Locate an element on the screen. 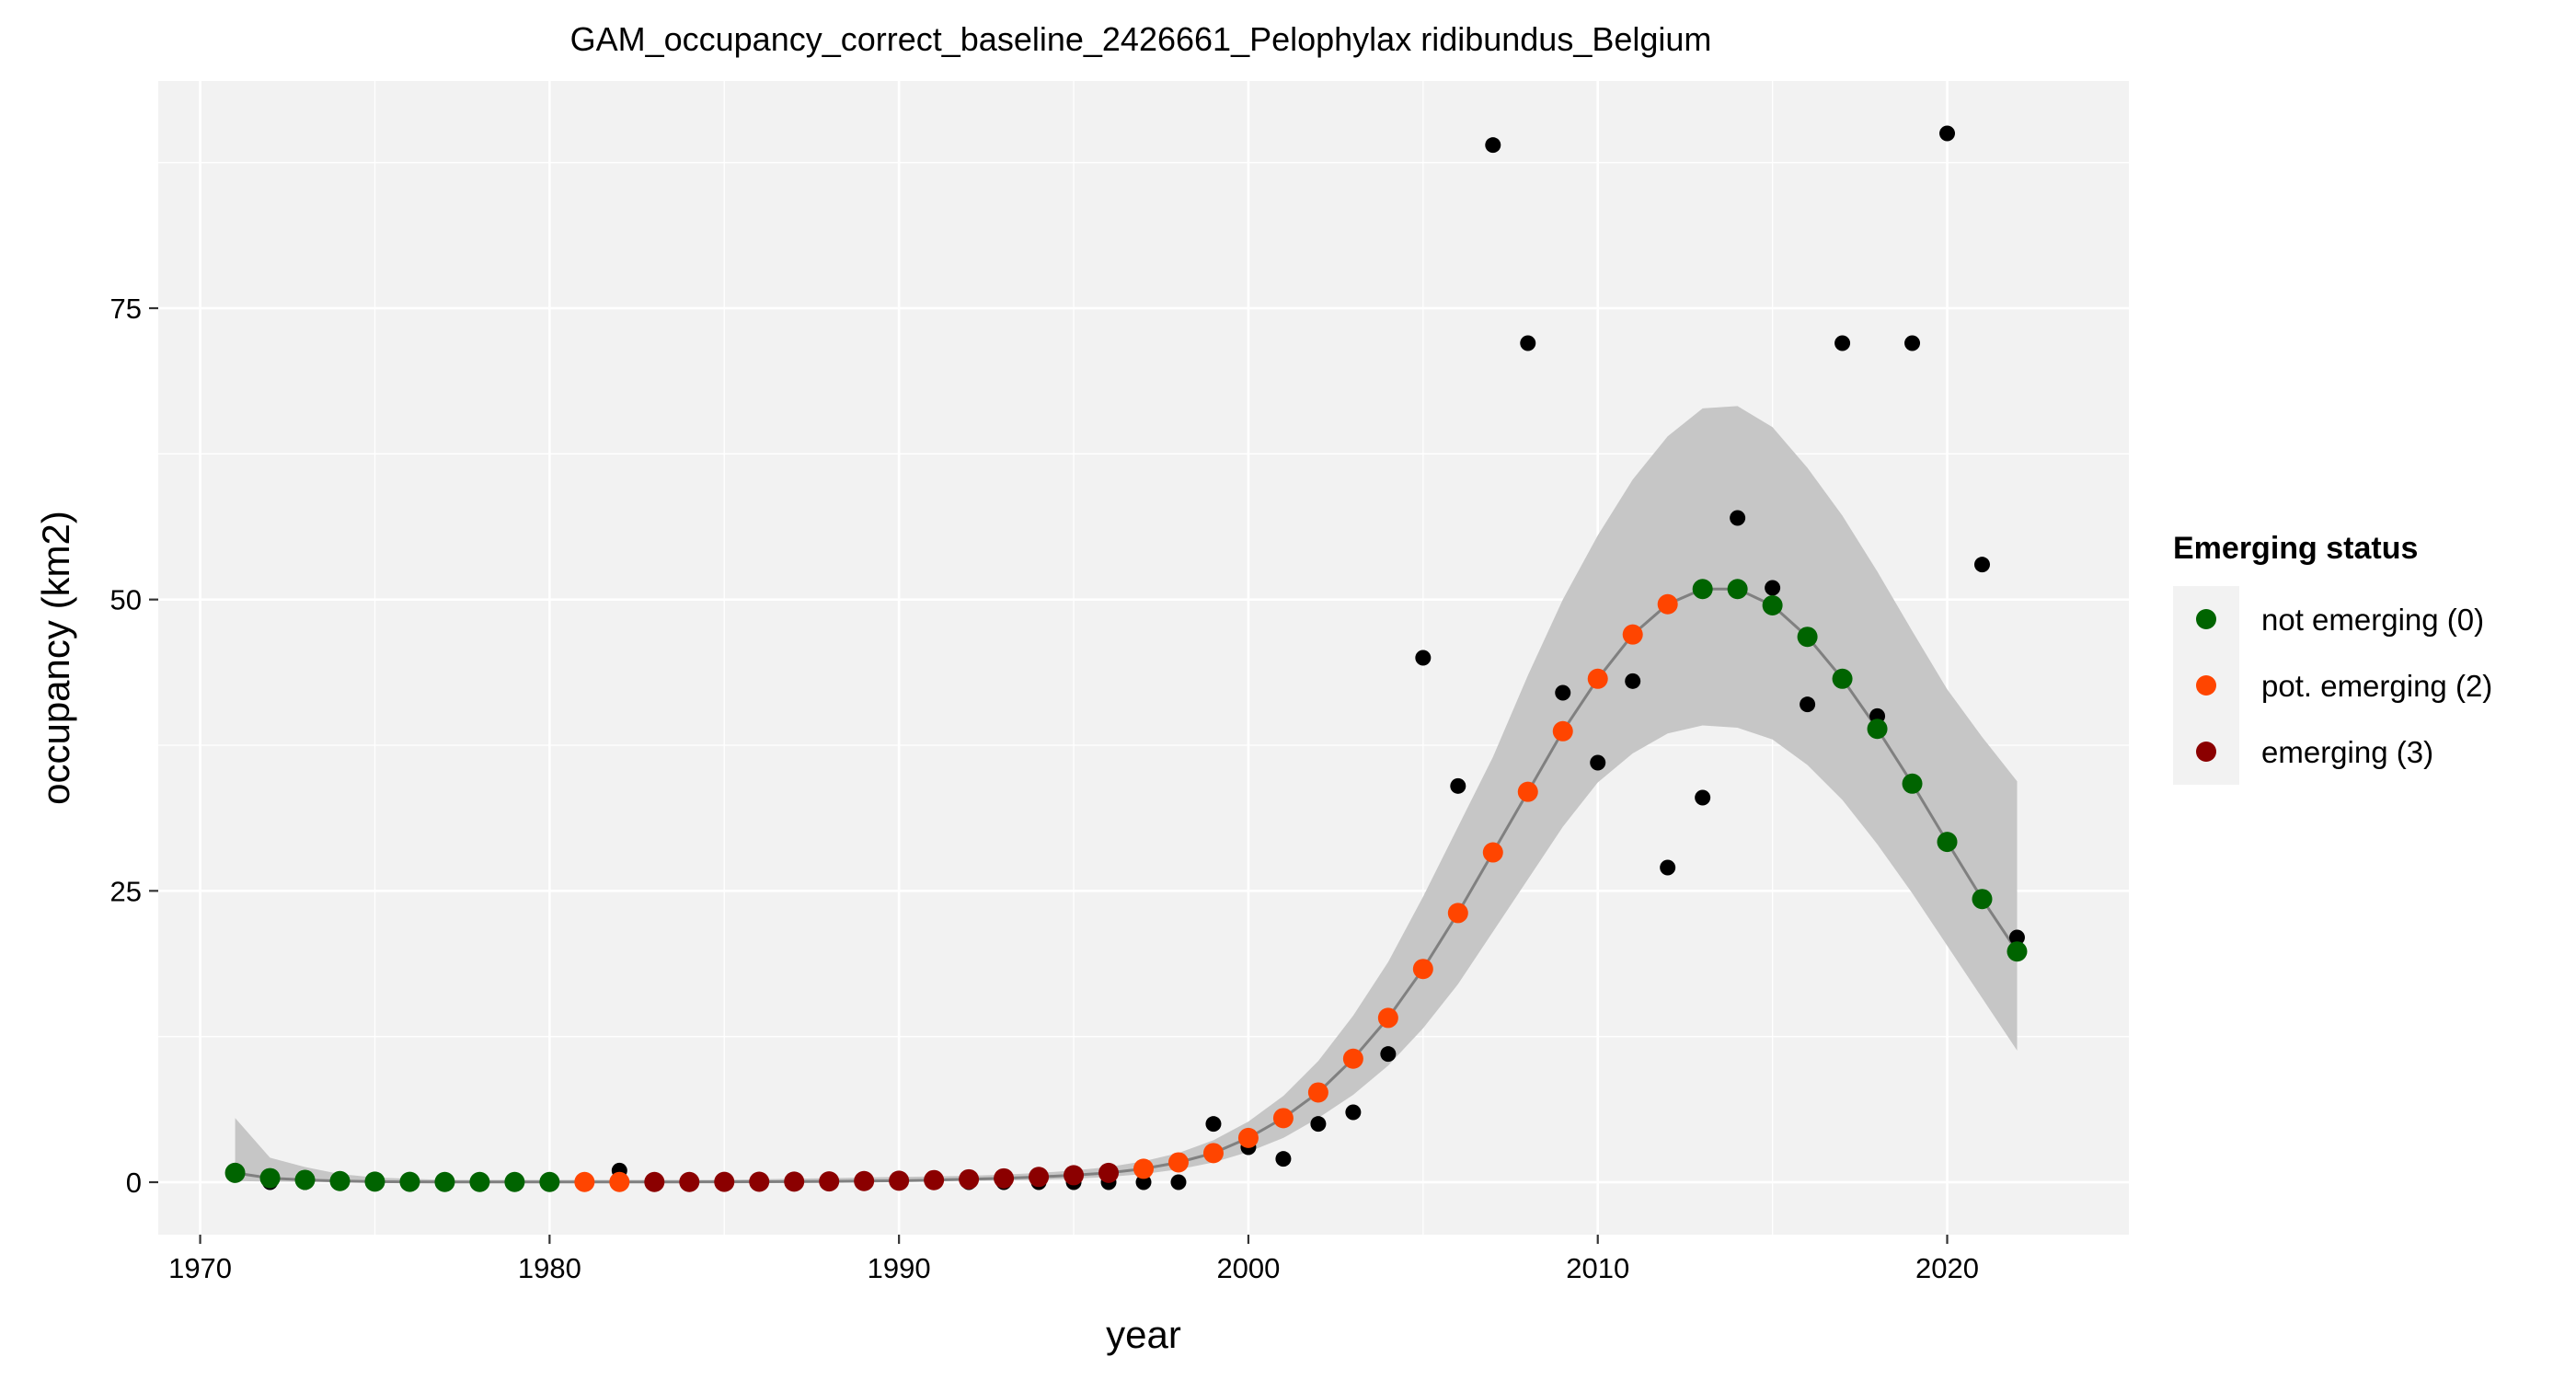  y-tick-label: 50 is located at coordinates (126, 600).